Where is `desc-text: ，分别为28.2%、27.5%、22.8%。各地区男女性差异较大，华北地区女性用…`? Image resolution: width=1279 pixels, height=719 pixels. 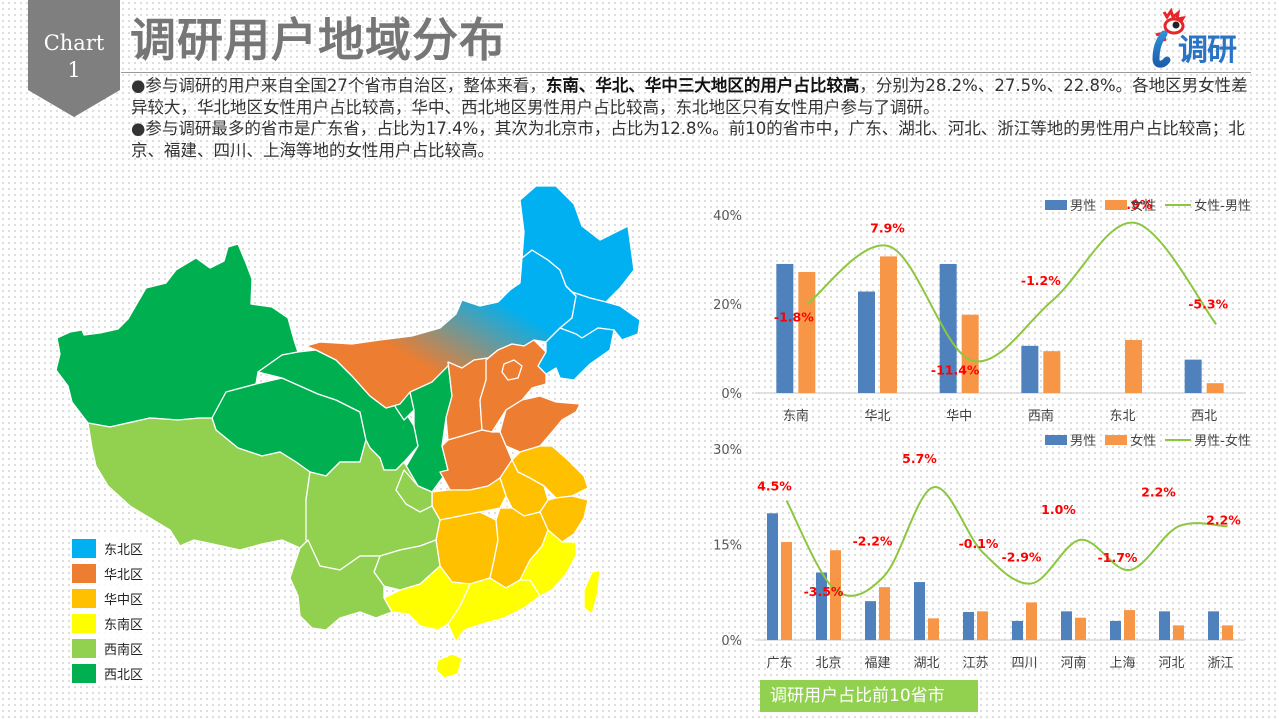
desc-text: ，分别为28.2%、27.5%、22.8%。各地区男女性差异较大，华北地区女性用… is located at coordinates (689, 96).